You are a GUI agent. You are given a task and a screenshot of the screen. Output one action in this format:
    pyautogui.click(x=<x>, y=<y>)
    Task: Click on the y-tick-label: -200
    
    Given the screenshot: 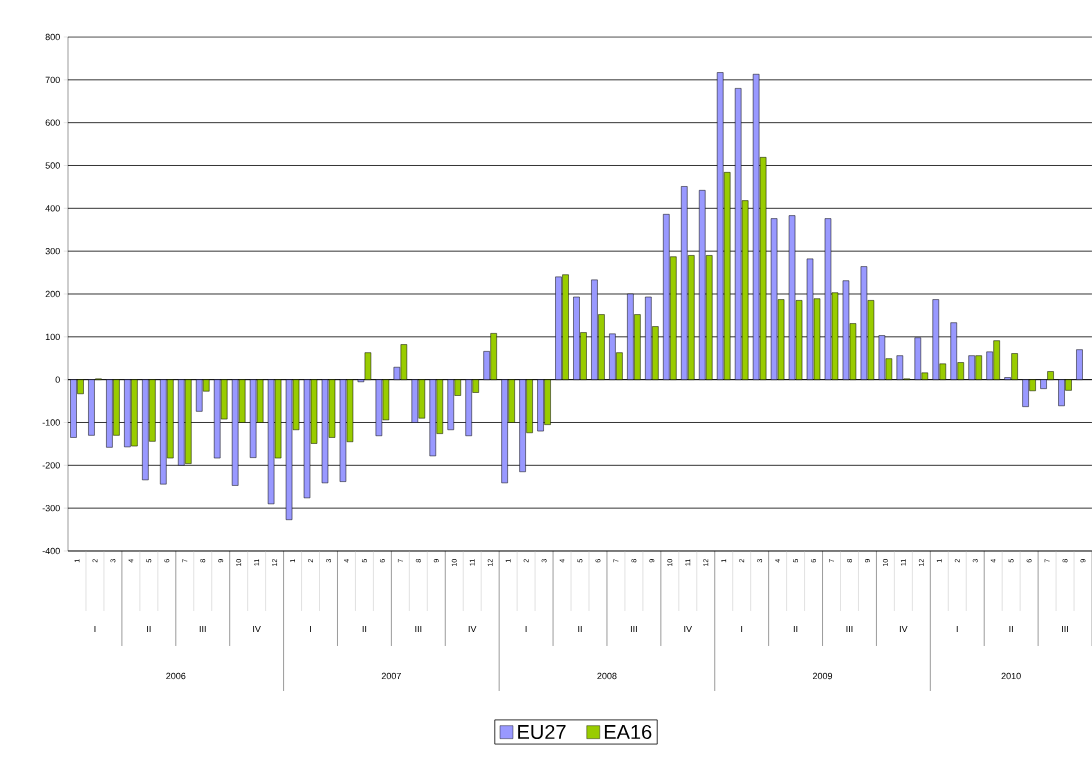 What is the action you would take?
    pyautogui.click(x=51, y=465)
    